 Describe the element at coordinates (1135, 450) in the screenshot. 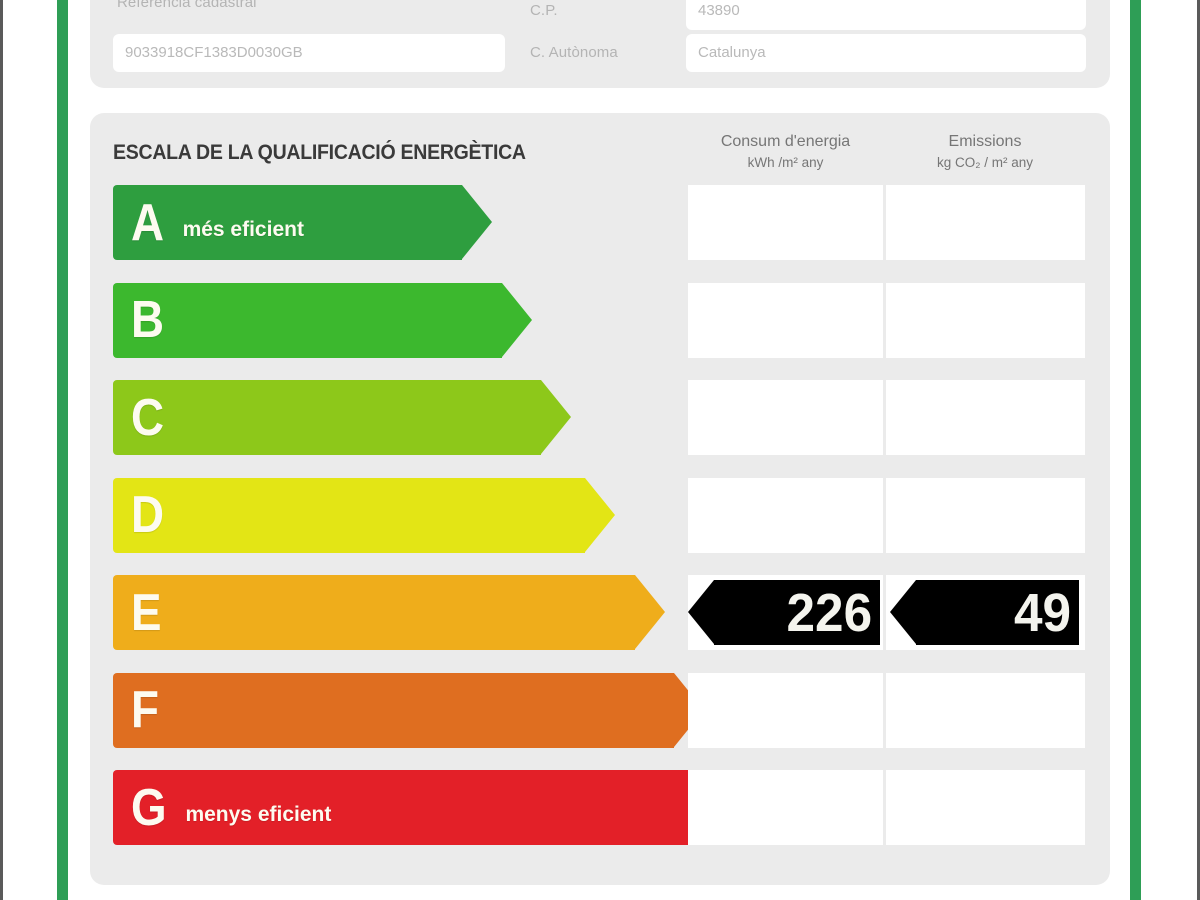

I see `green-rule-right` at that location.